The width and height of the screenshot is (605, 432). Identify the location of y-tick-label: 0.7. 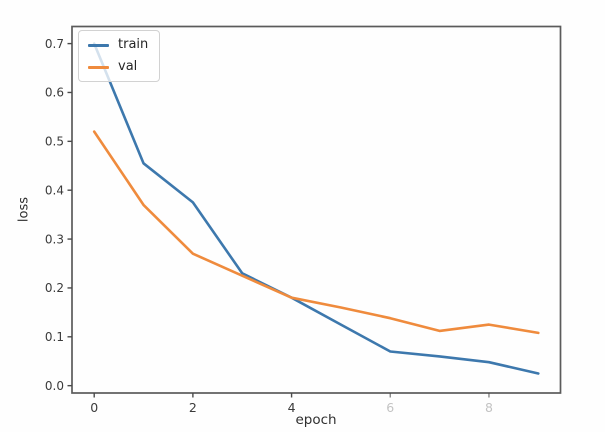
(54, 44).